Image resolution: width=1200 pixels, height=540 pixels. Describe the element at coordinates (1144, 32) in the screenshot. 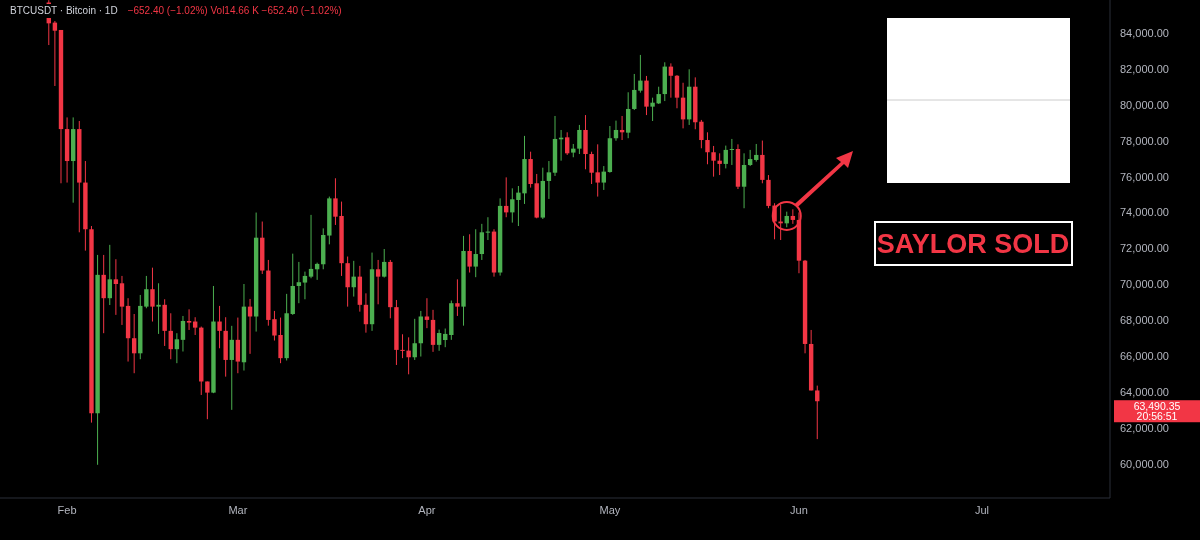

I see `y-tick-label: 84,000.00` at that location.